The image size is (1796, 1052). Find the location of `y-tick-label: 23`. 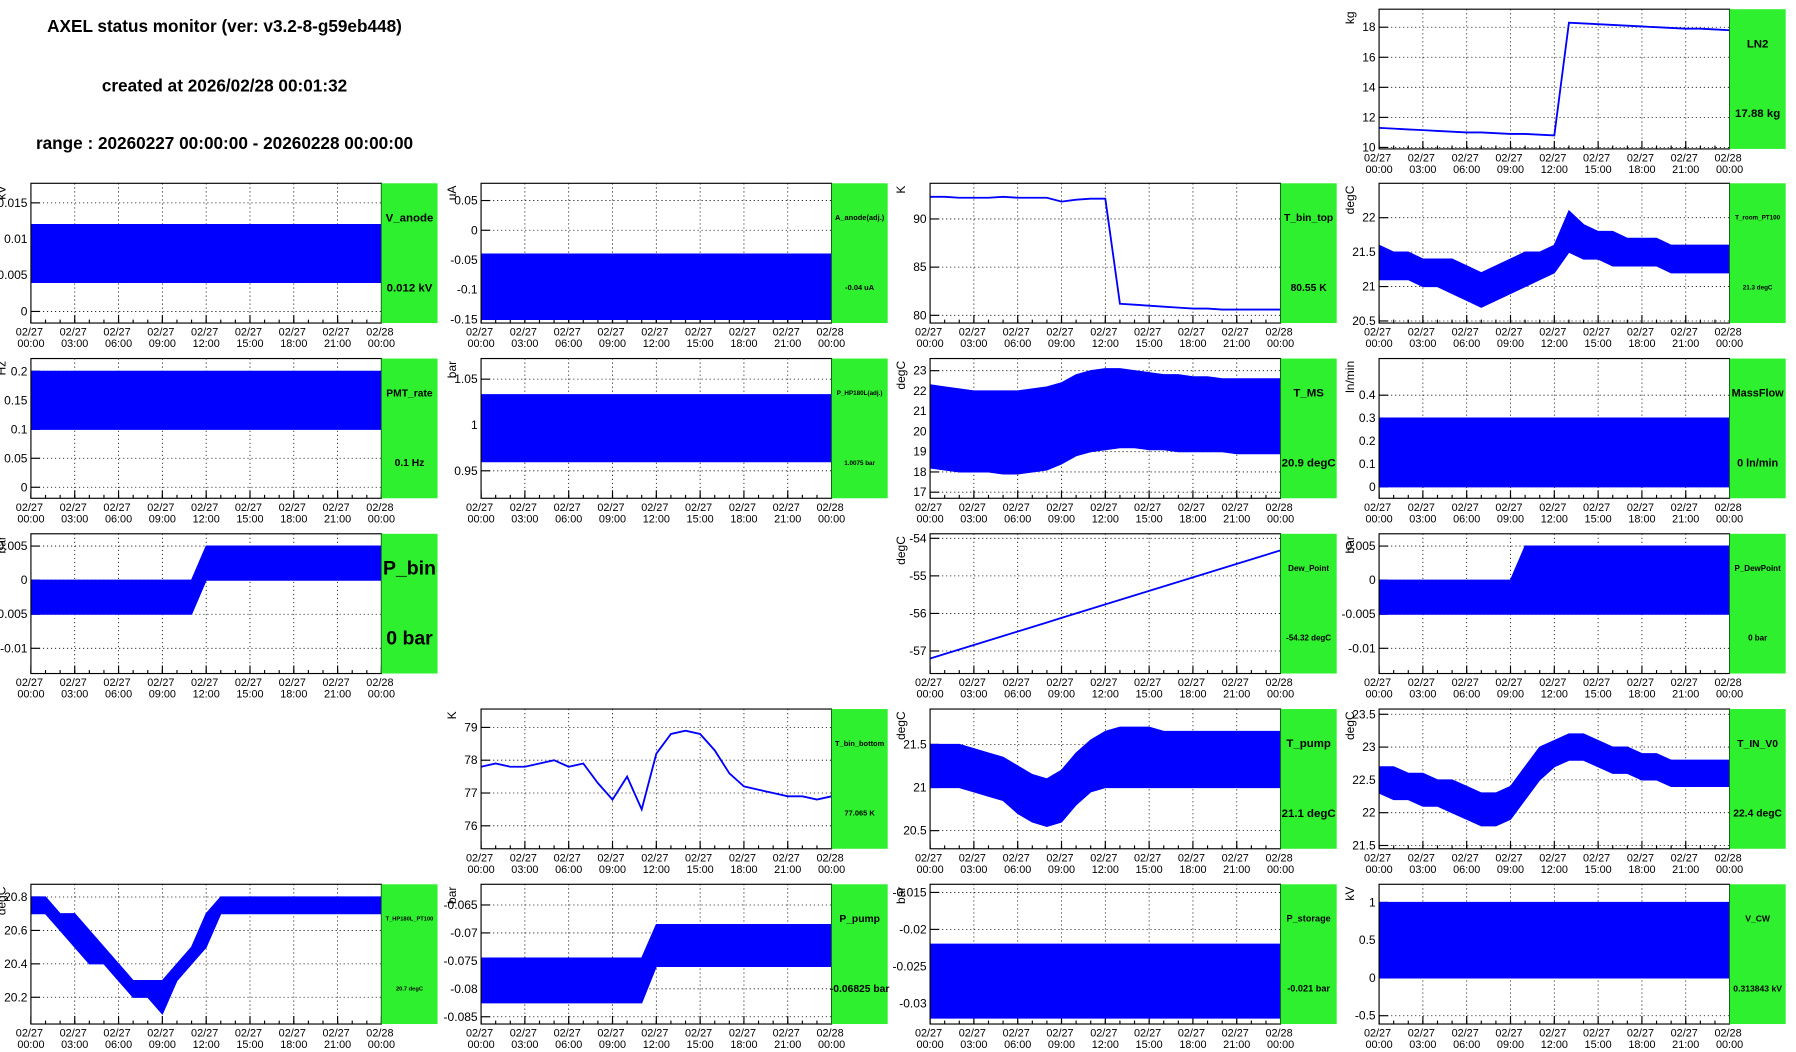

y-tick-label: 23 is located at coordinates (1369, 747).